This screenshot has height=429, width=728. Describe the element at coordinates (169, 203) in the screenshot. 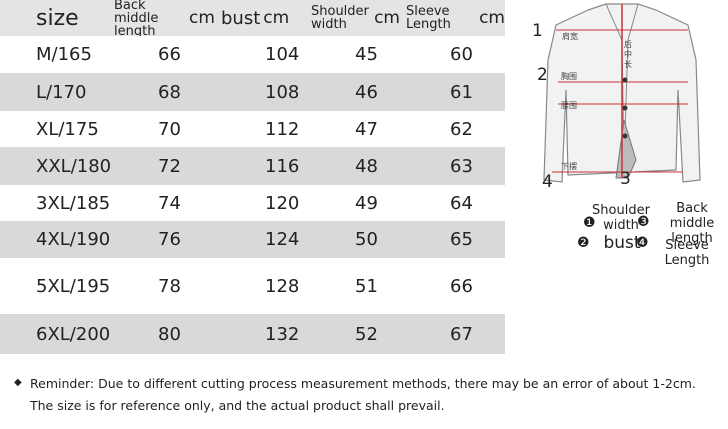

I see `table-value: 74` at that location.